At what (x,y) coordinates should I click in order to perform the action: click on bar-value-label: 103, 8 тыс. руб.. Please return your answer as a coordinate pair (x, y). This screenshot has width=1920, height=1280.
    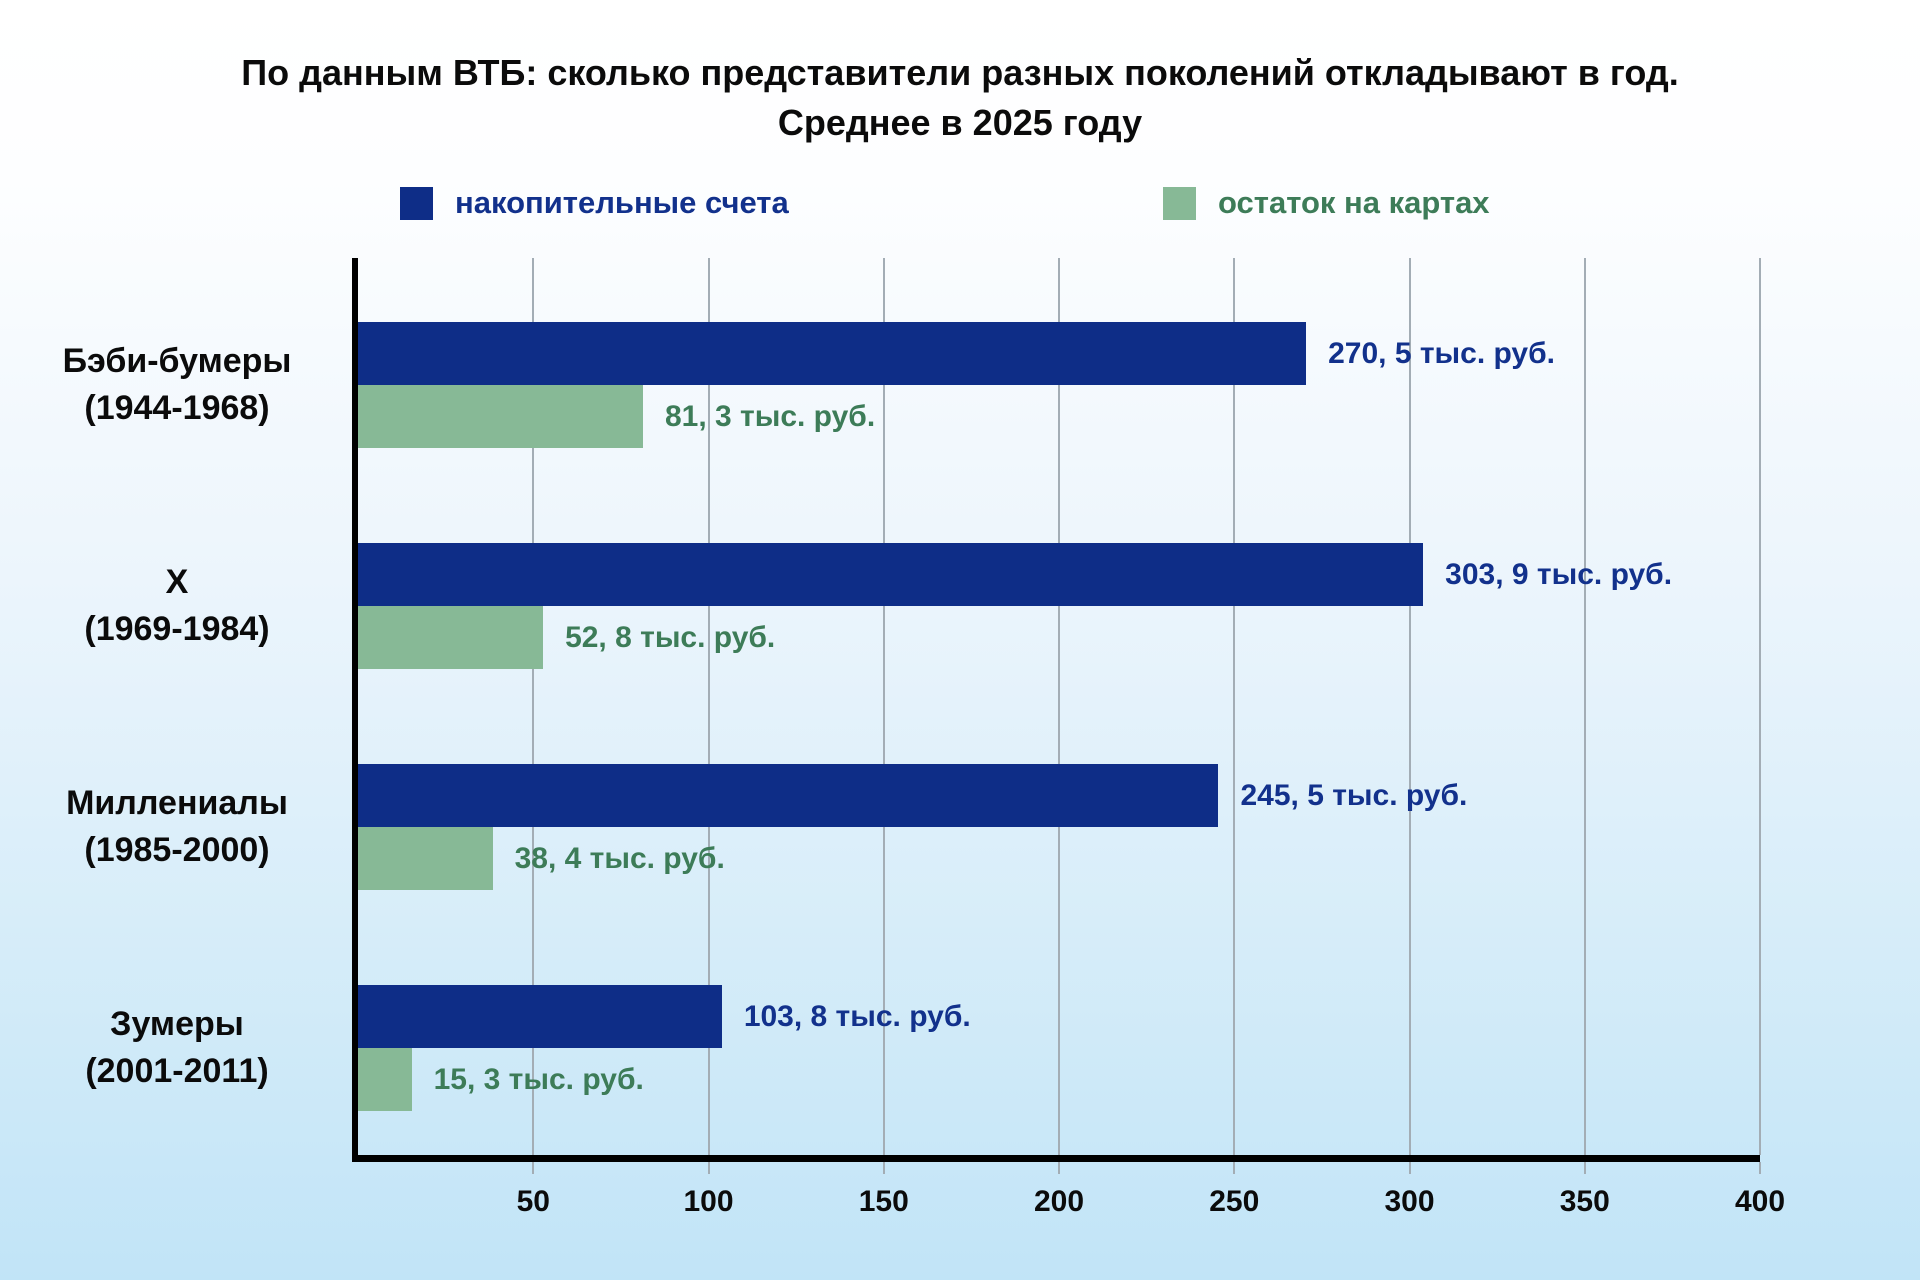
    Looking at the image, I should click on (857, 1016).